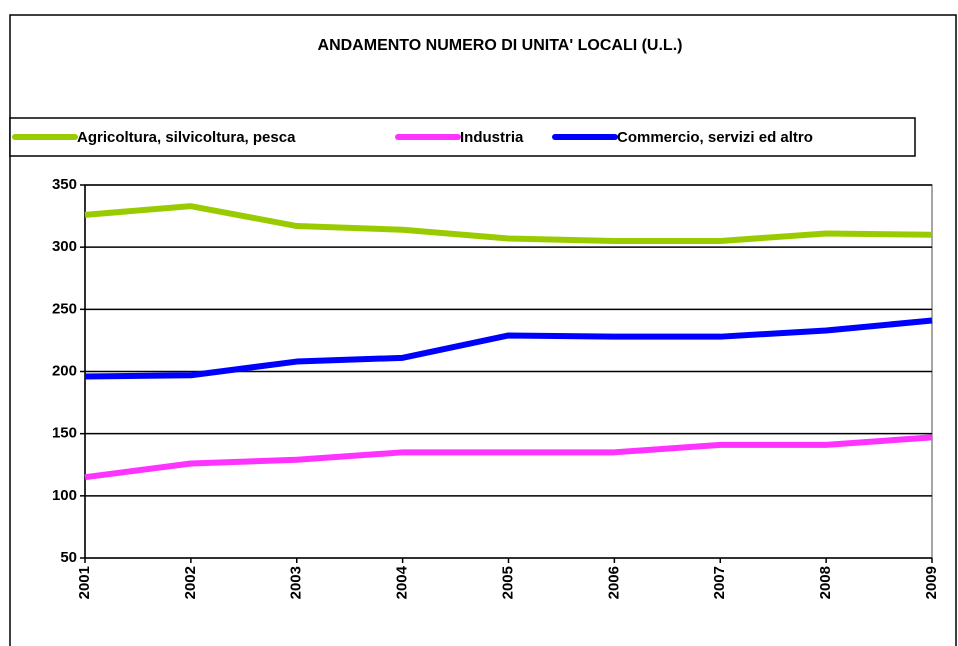 The height and width of the screenshot is (646, 958). Describe the element at coordinates (715, 137) in the screenshot. I see `legend-label: Commercio, servizi ed altro` at that location.